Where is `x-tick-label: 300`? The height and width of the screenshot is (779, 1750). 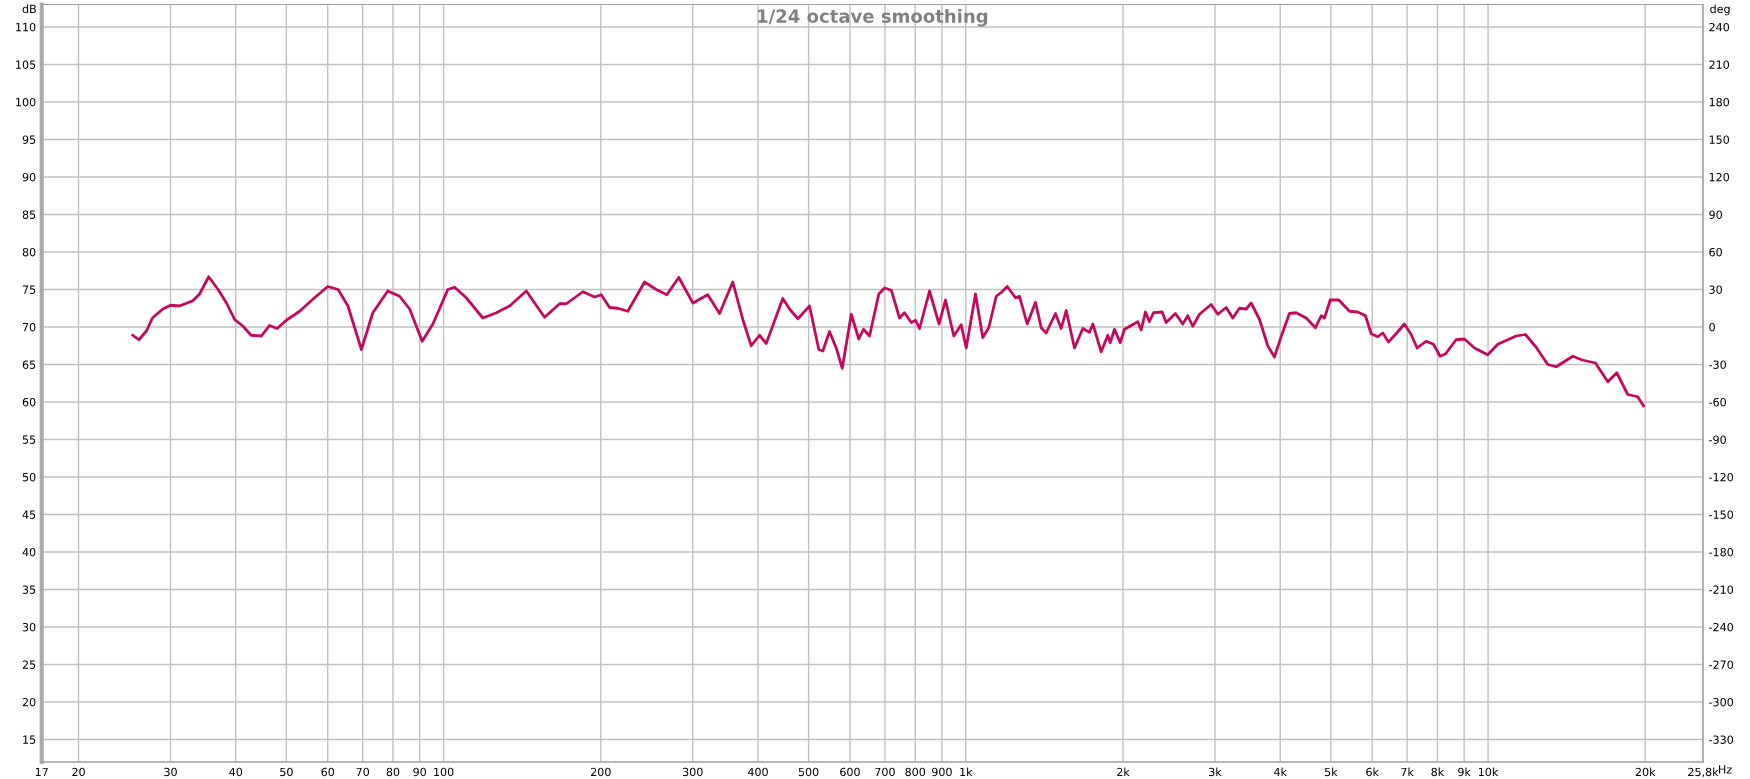 x-tick-label: 300 is located at coordinates (692, 772).